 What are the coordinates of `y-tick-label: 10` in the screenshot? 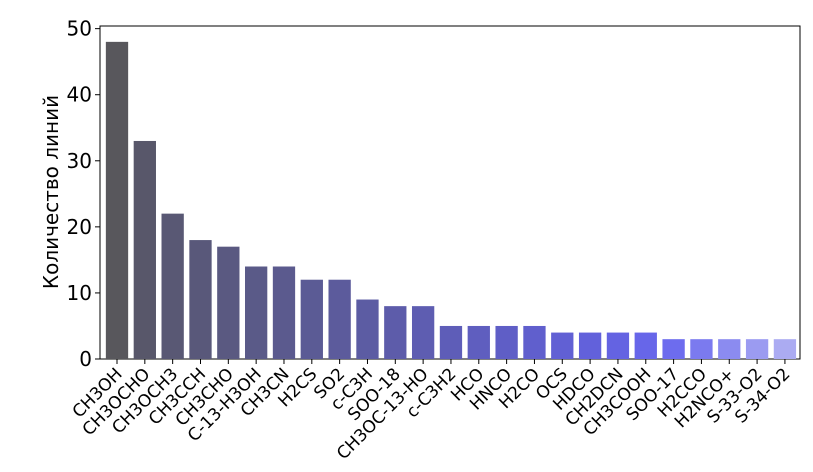 It's located at (79, 293).